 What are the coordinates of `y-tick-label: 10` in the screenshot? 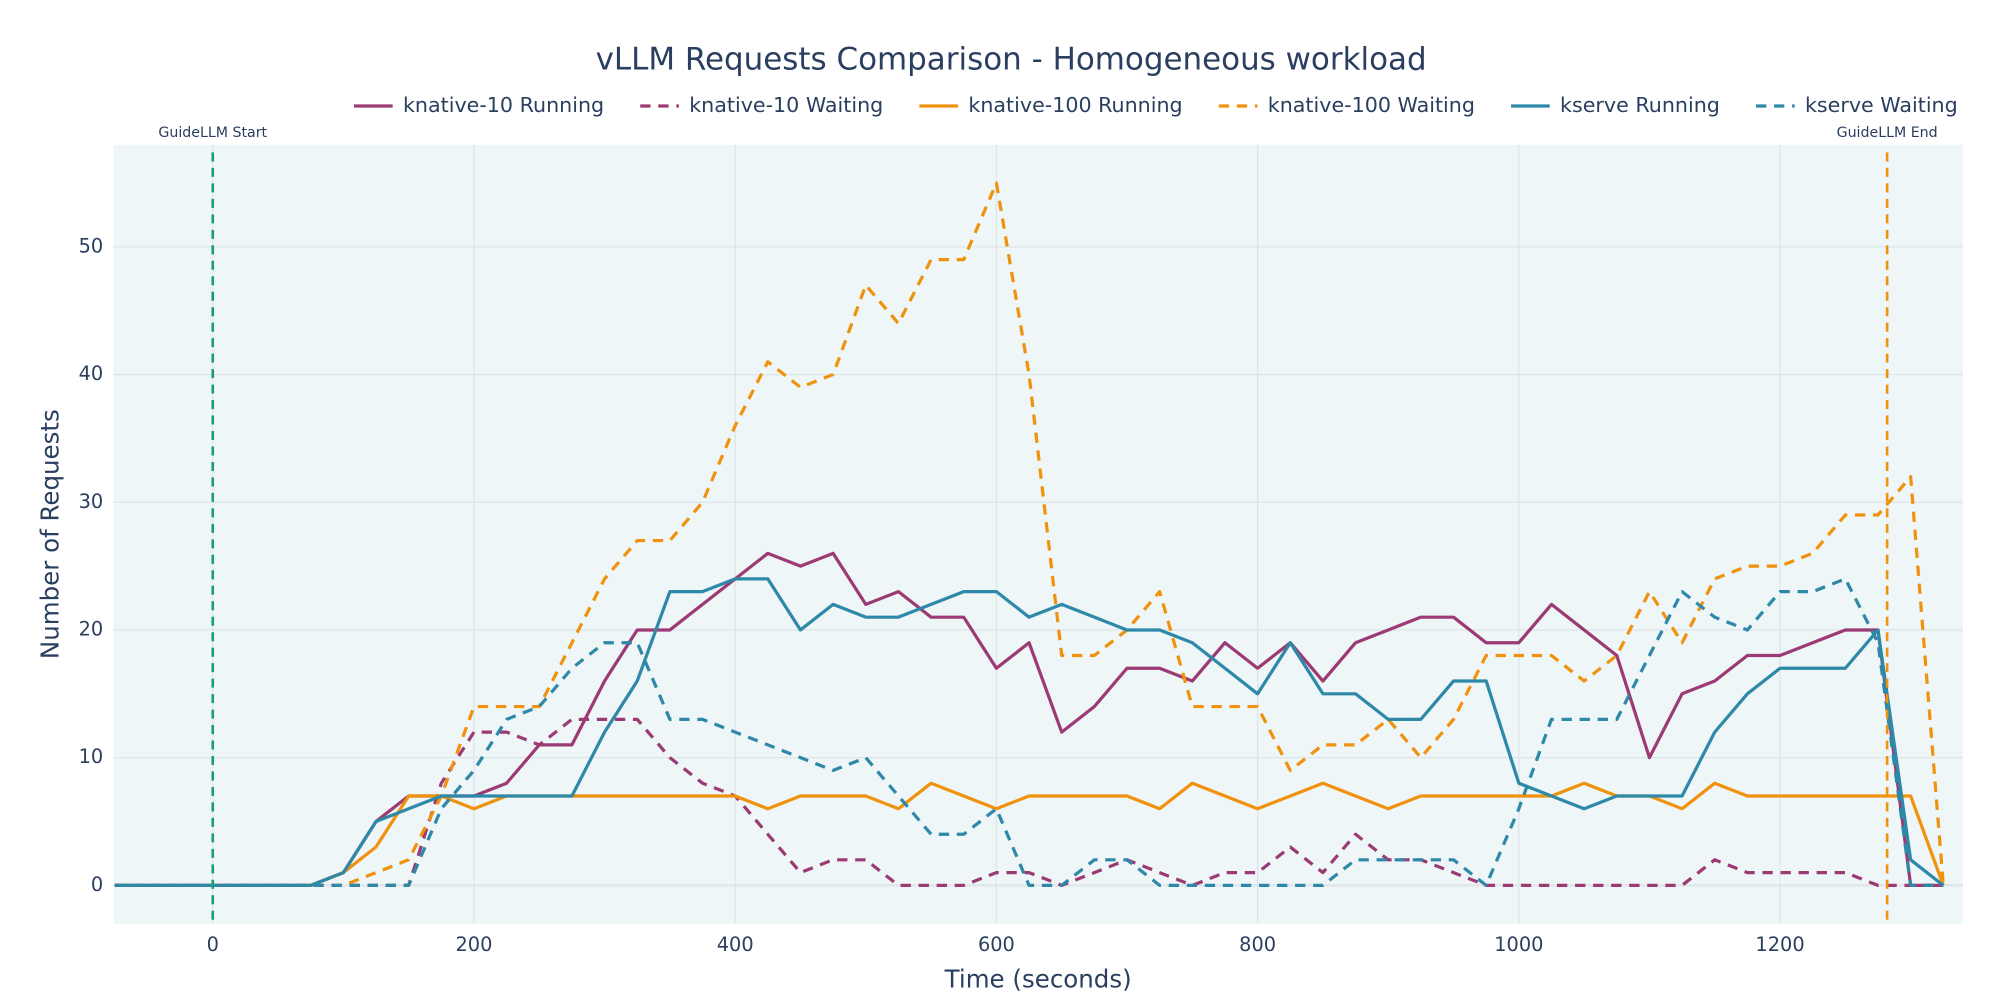 It's located at (91, 756).